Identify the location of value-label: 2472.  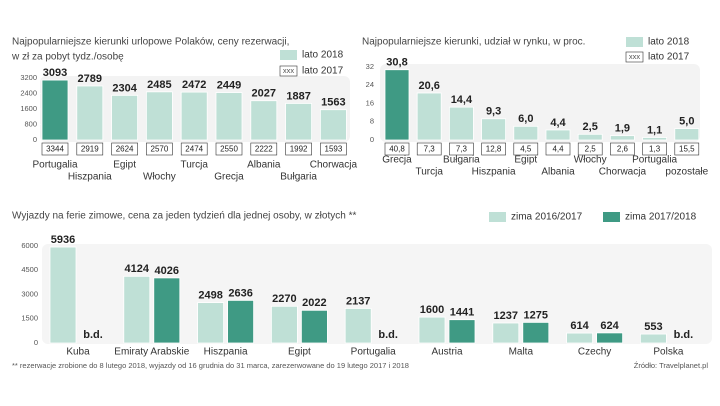
(194, 85).